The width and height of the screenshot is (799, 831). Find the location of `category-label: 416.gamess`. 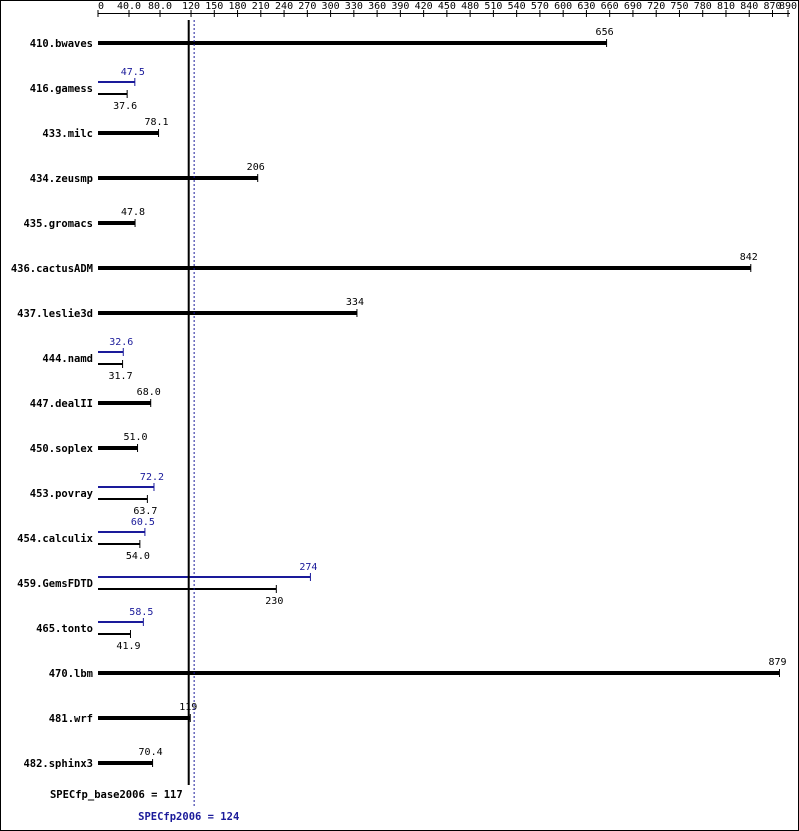

category-label: 416.gamess is located at coordinates (61, 89).